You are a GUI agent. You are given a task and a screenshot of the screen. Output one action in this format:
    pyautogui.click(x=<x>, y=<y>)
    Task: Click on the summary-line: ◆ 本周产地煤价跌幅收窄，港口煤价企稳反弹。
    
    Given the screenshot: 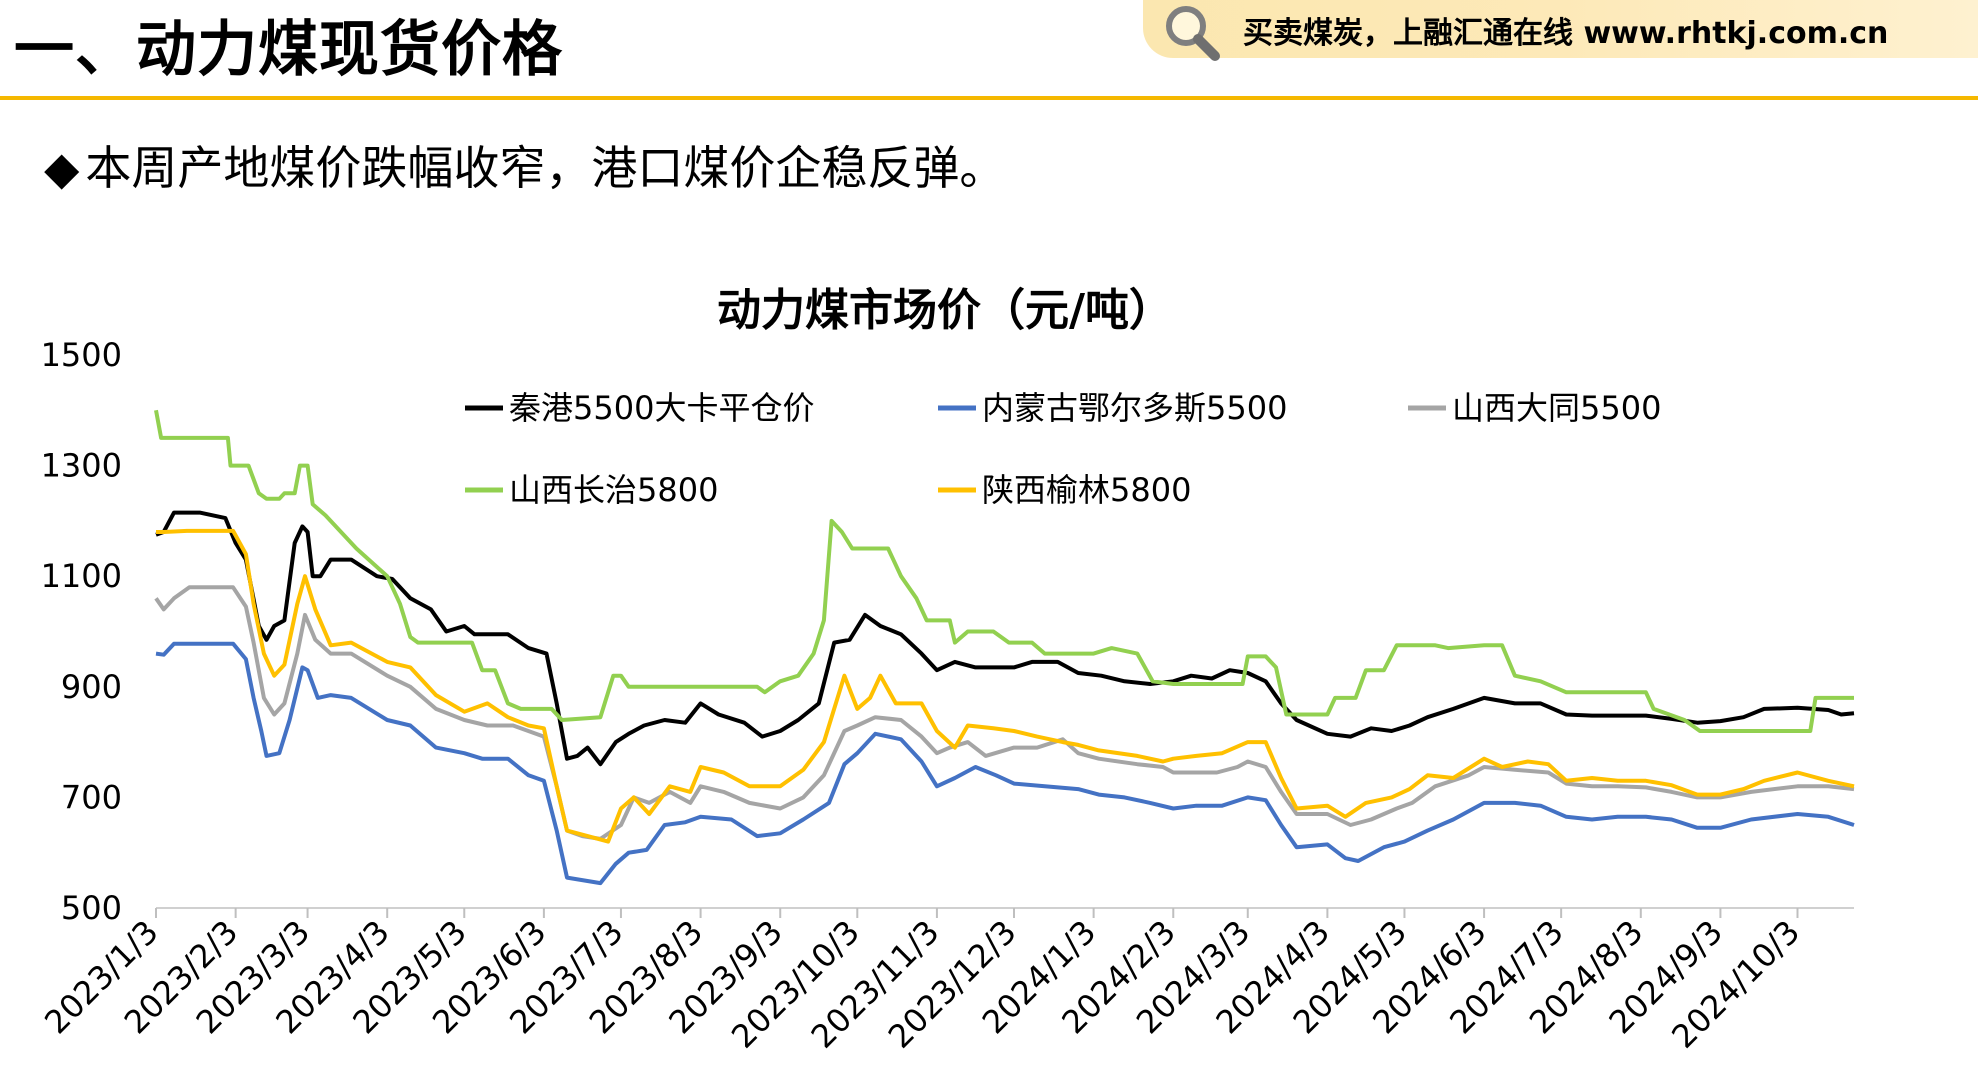 What is the action you would take?
    pyautogui.click(x=524, y=168)
    